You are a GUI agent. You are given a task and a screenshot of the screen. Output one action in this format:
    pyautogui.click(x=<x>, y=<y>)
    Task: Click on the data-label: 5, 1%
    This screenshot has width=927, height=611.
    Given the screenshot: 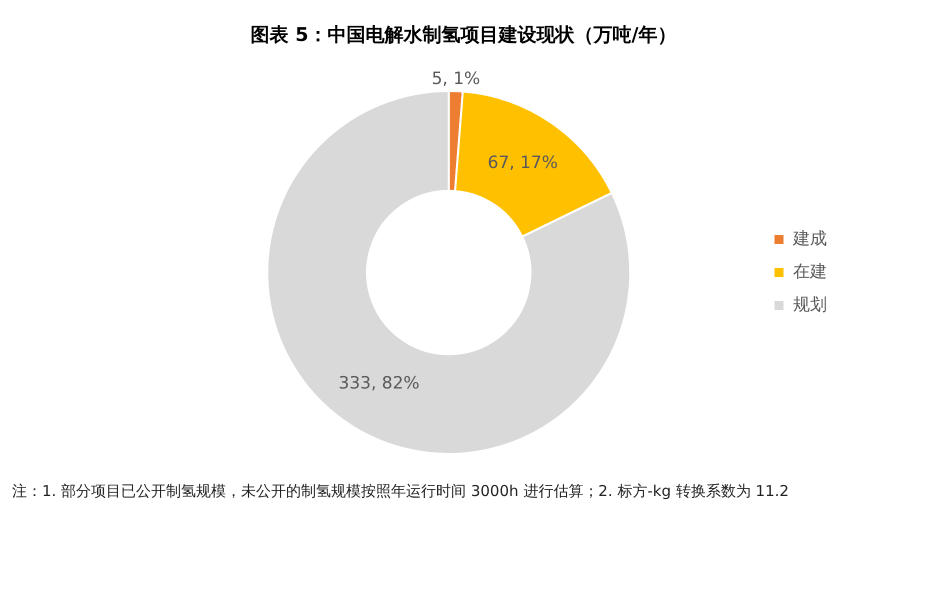 What is the action you would take?
    pyautogui.click(x=456, y=79)
    